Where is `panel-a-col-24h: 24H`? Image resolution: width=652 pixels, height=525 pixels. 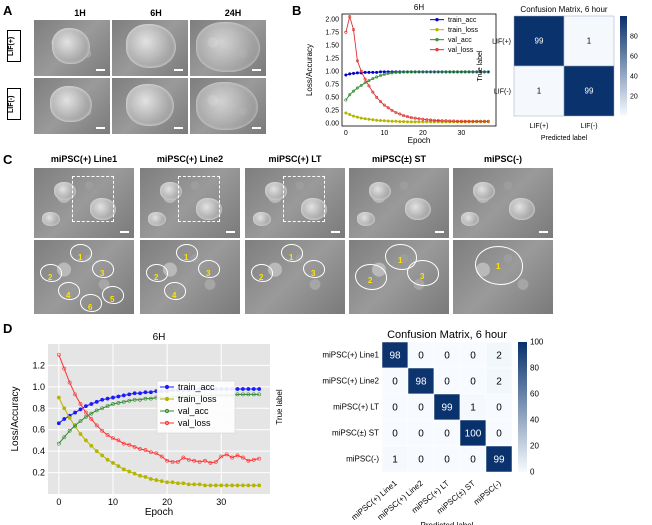
panel-a-col-24h: 24H is located at coordinates (233, 13).